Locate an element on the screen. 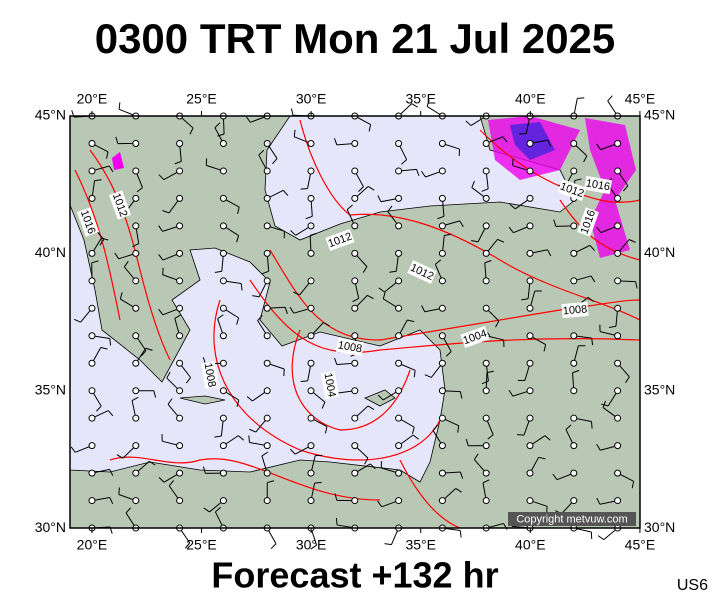 The height and width of the screenshot is (605, 711). lon-label: 35°E is located at coordinates (420, 545).